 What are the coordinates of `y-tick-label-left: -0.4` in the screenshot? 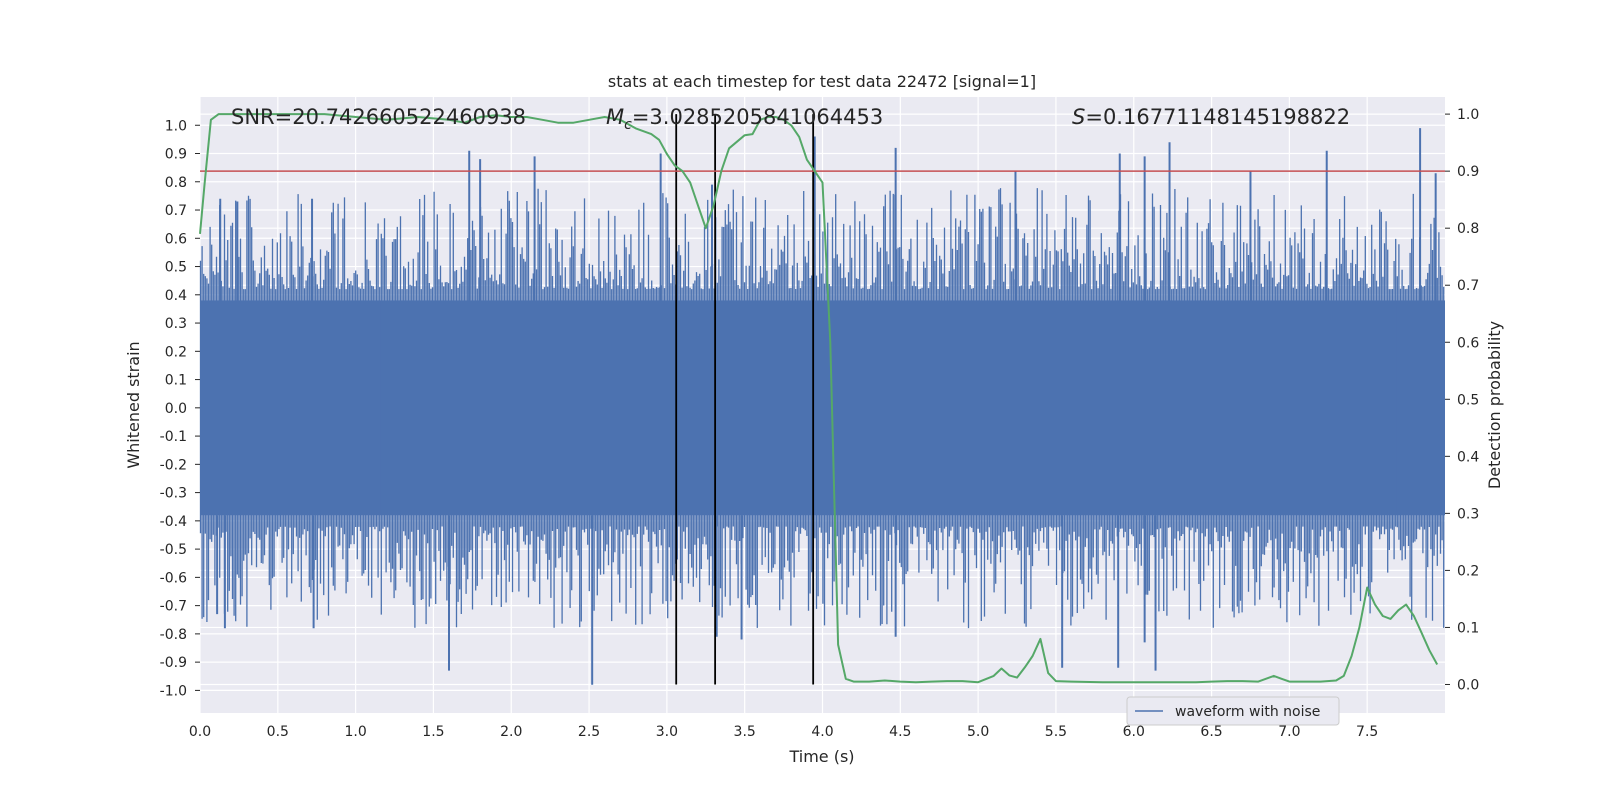 It's located at (173, 522).